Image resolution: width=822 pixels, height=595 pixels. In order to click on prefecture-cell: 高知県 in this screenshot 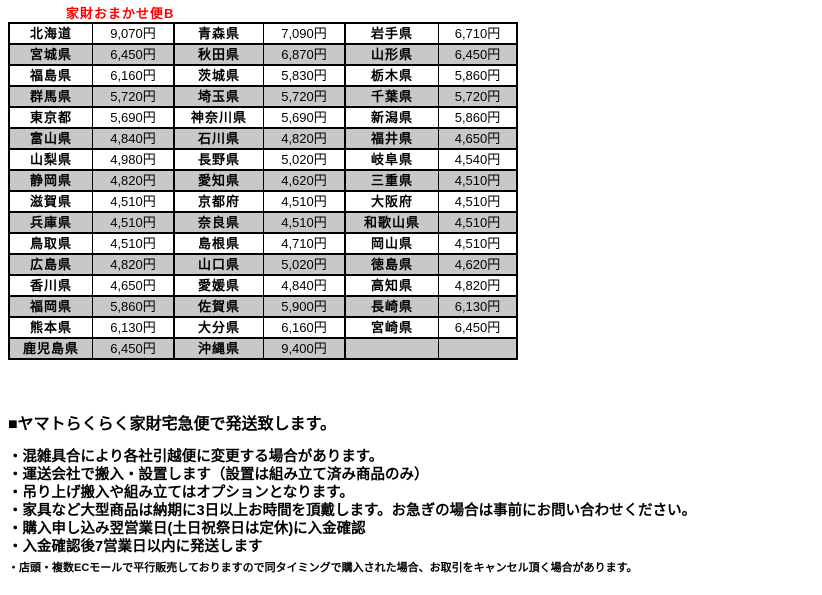, I will do `click(391, 285)`.